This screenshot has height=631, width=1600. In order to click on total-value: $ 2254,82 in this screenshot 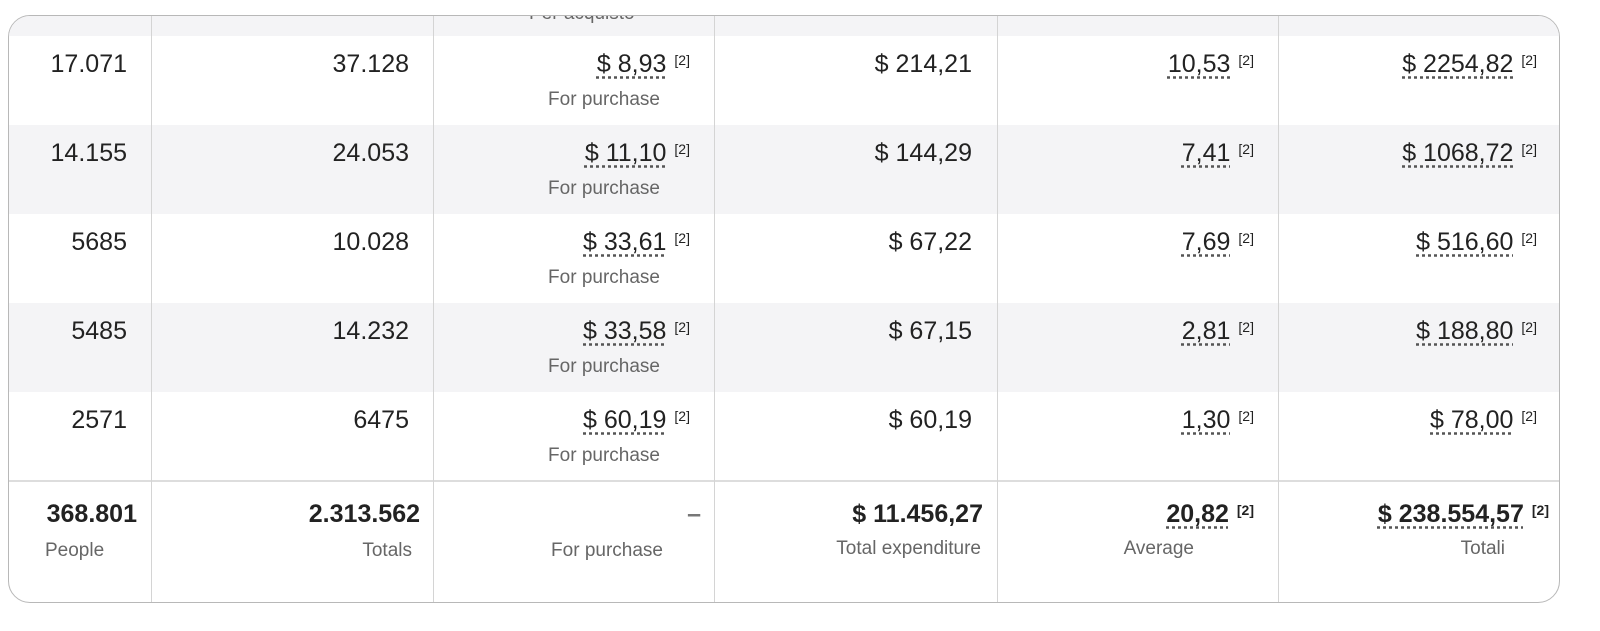, I will do `click(1458, 64)`.